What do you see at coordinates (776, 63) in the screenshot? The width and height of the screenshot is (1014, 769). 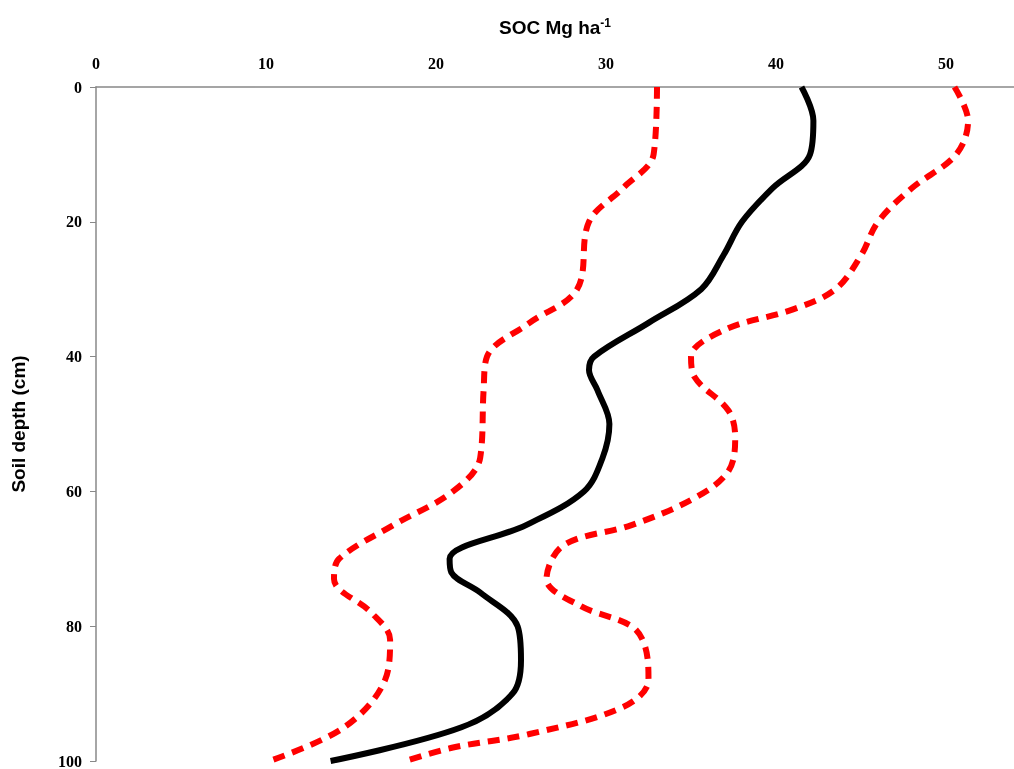 I see `x-tick-label: 40` at bounding box center [776, 63].